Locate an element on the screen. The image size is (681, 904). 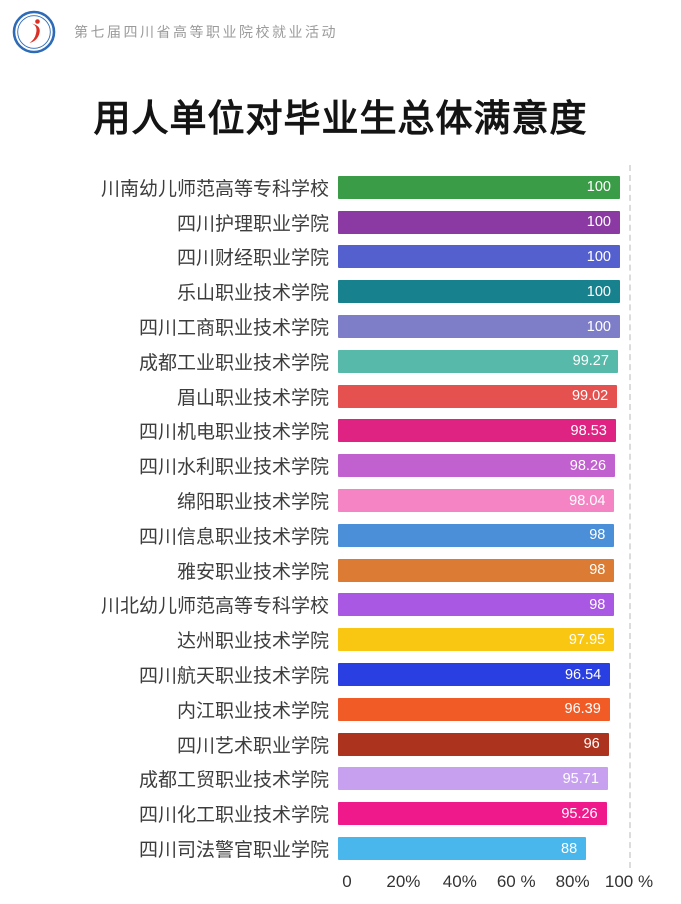
bar-track: 97.95 is located at coordinates (479, 640).